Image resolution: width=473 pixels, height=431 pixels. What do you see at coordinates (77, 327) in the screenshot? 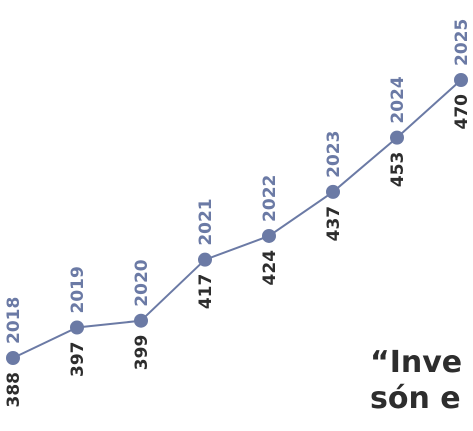
I see `data-point-2019` at bounding box center [77, 327].